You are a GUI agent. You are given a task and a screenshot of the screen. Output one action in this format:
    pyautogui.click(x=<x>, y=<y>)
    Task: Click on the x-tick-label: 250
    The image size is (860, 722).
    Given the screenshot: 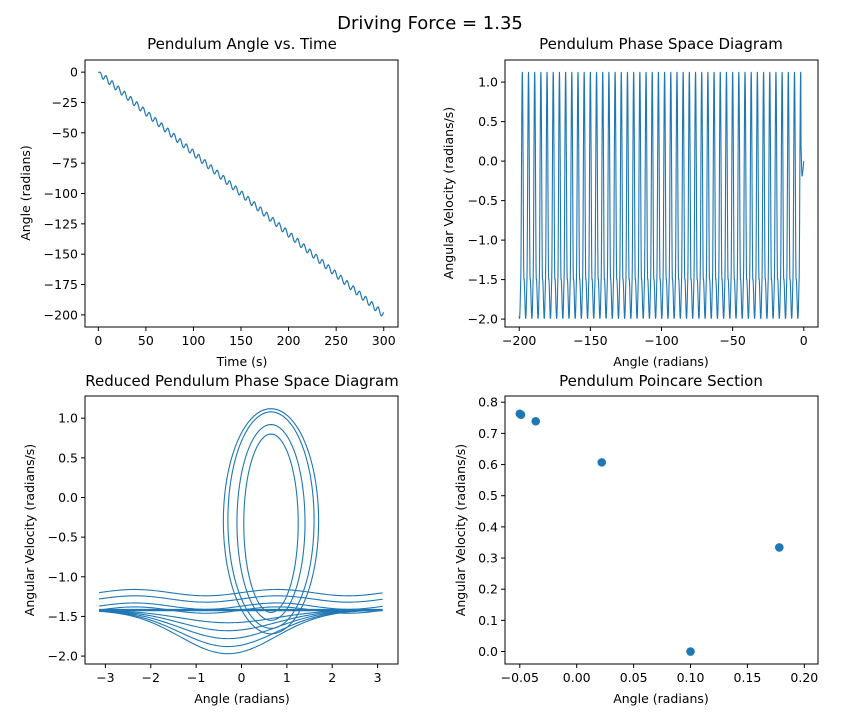 What is the action you would take?
    pyautogui.click(x=336, y=340)
    